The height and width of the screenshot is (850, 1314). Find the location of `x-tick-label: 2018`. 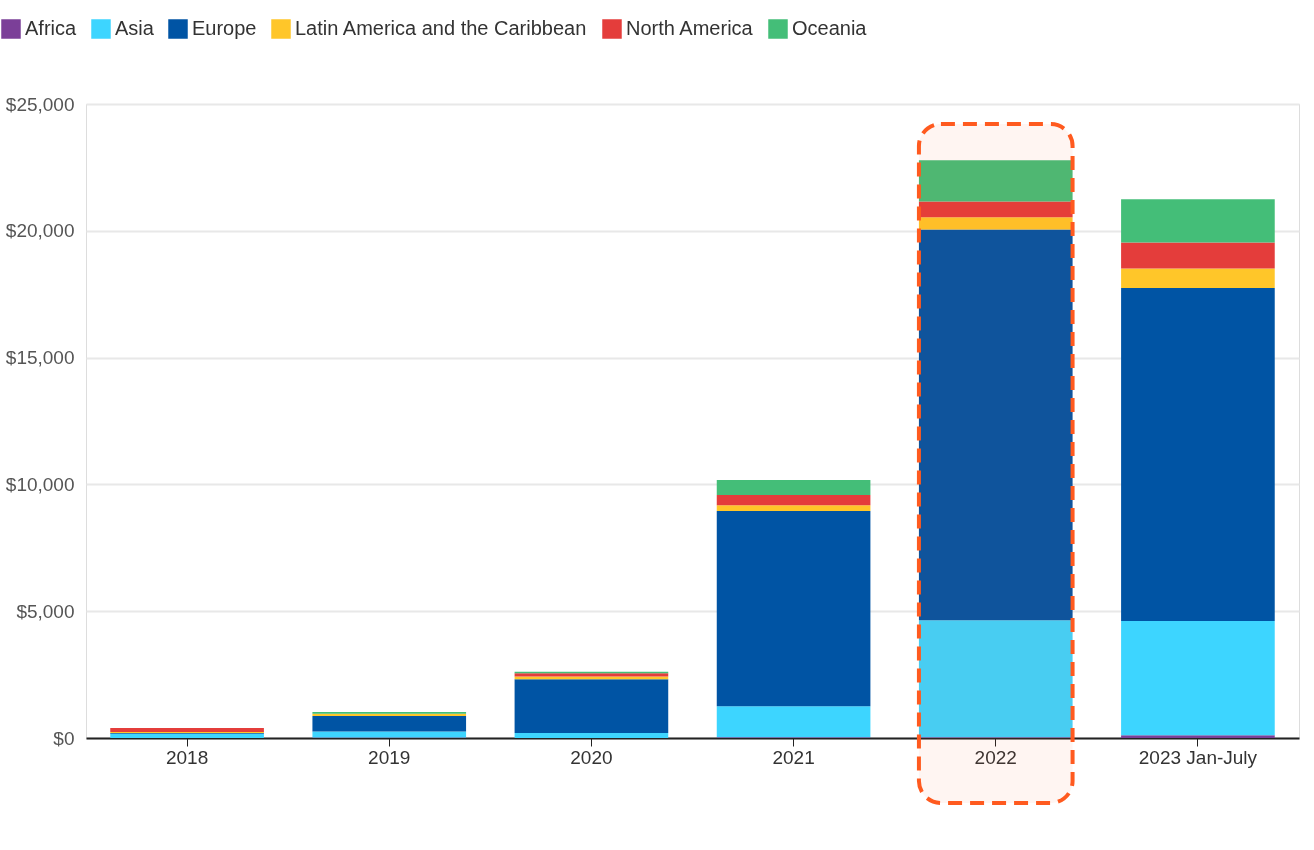

x-tick-label: 2018 is located at coordinates (187, 757).